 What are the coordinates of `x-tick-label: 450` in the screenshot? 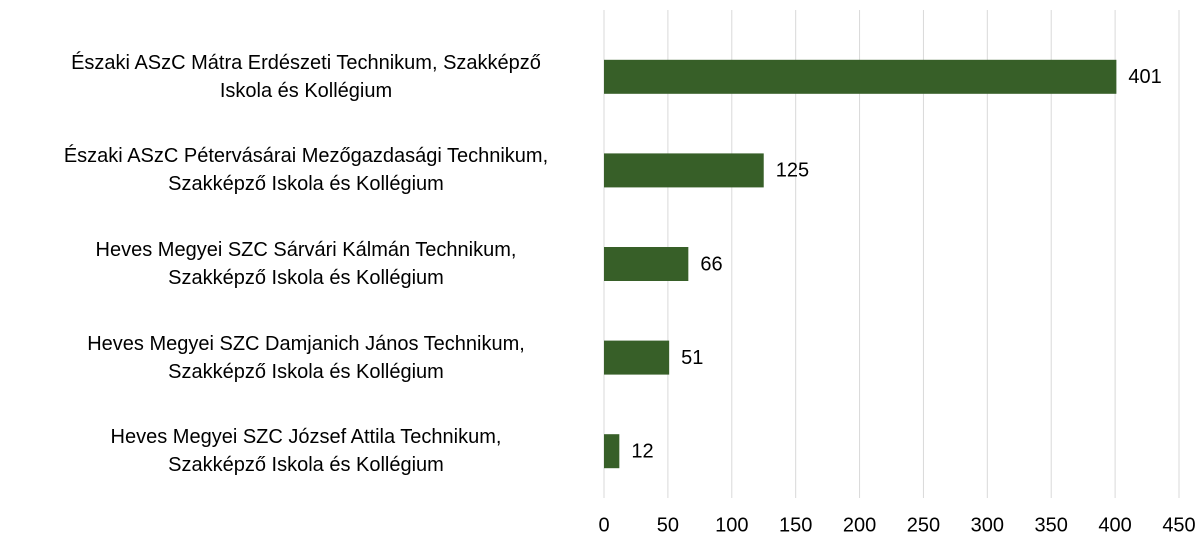 It's located at (1178, 525).